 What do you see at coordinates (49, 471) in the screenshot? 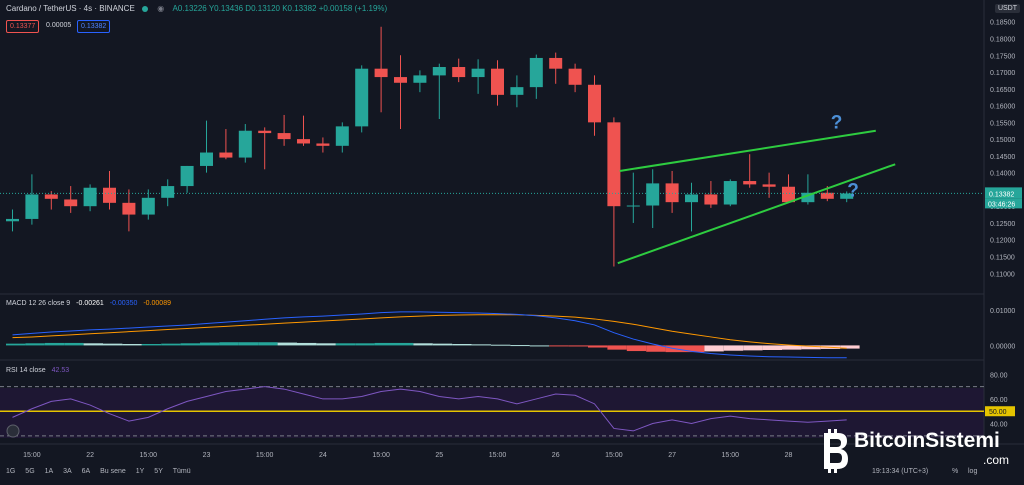
I see `range-1a: 1A` at bounding box center [49, 471].